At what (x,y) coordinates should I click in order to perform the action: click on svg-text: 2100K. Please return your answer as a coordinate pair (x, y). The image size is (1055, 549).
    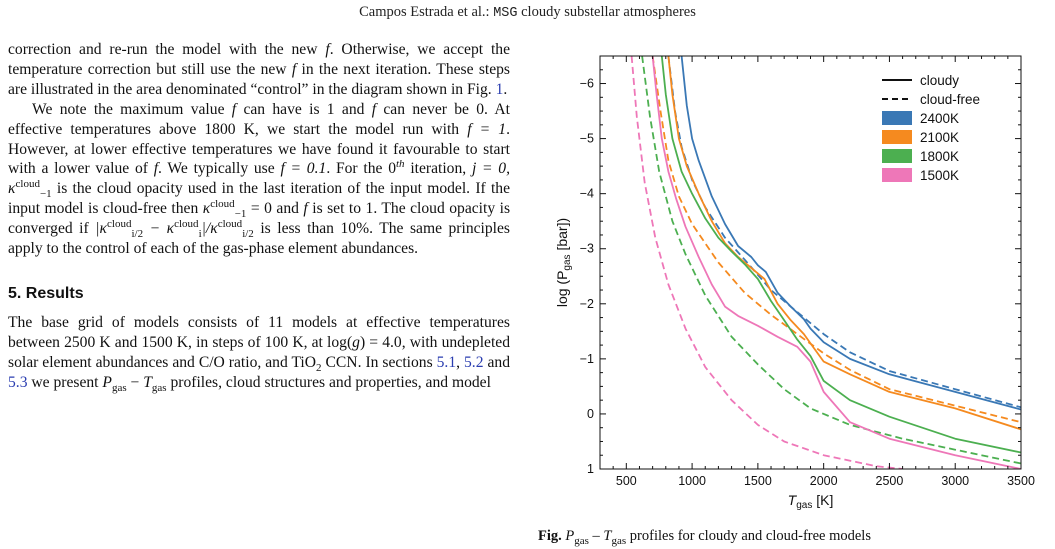
    Looking at the image, I should click on (939, 137).